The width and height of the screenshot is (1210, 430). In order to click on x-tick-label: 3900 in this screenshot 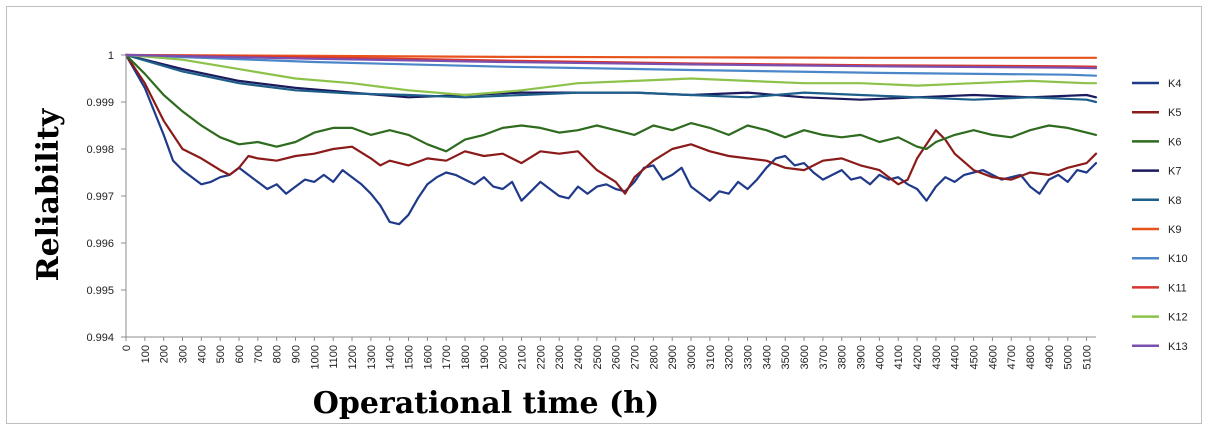, I will do `click(862, 357)`.